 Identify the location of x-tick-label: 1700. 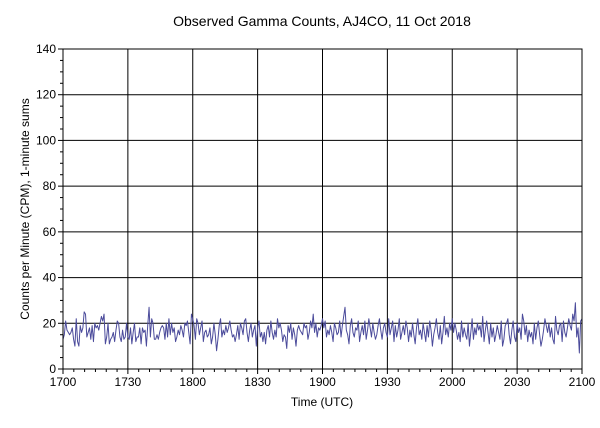
(63, 382).